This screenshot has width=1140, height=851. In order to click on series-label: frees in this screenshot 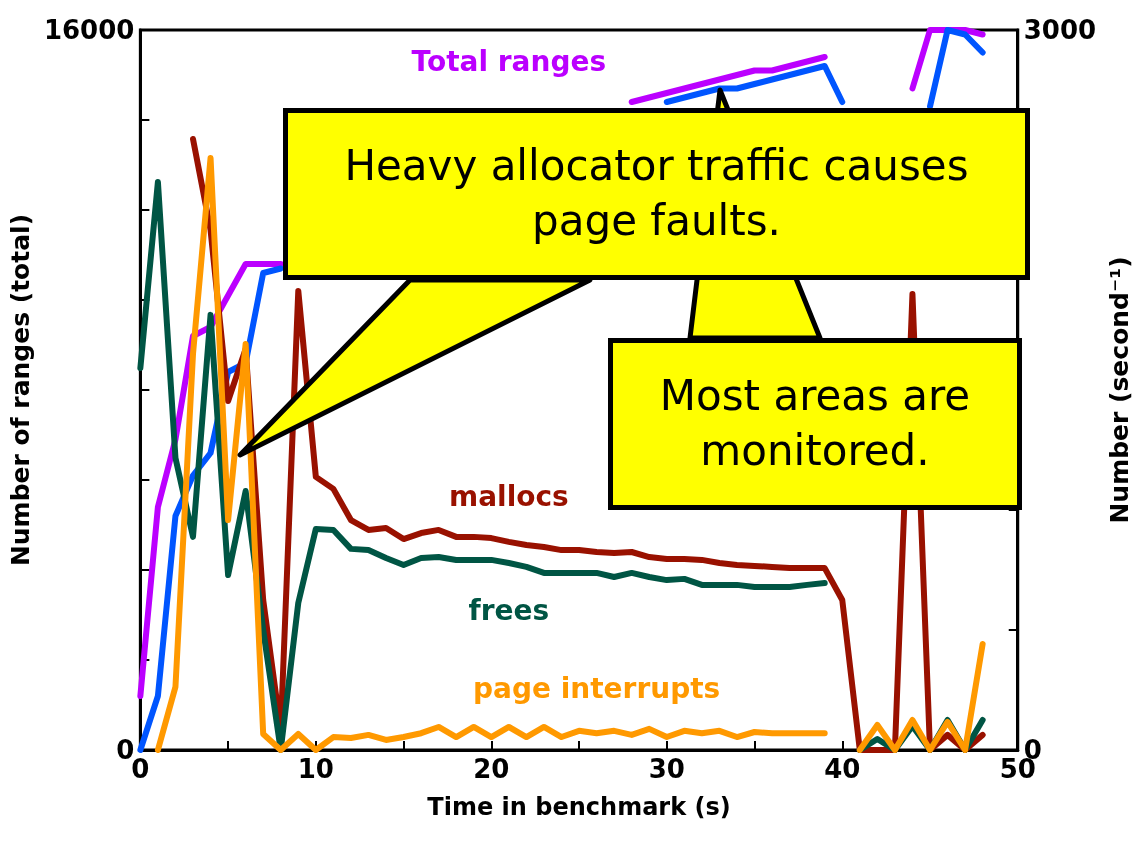, I will do `click(509, 610)`.